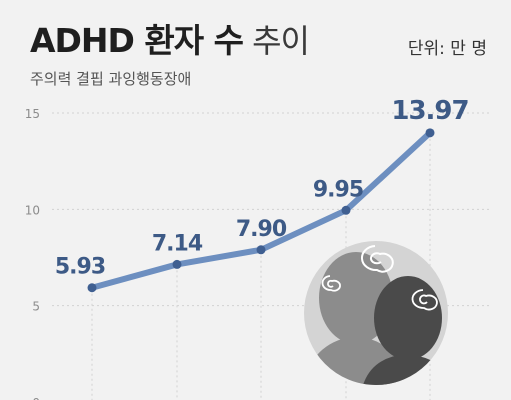 The image size is (511, 400). What do you see at coordinates (447, 49) in the screenshot?
I see `unit-label: 단위: 만 명` at bounding box center [447, 49].